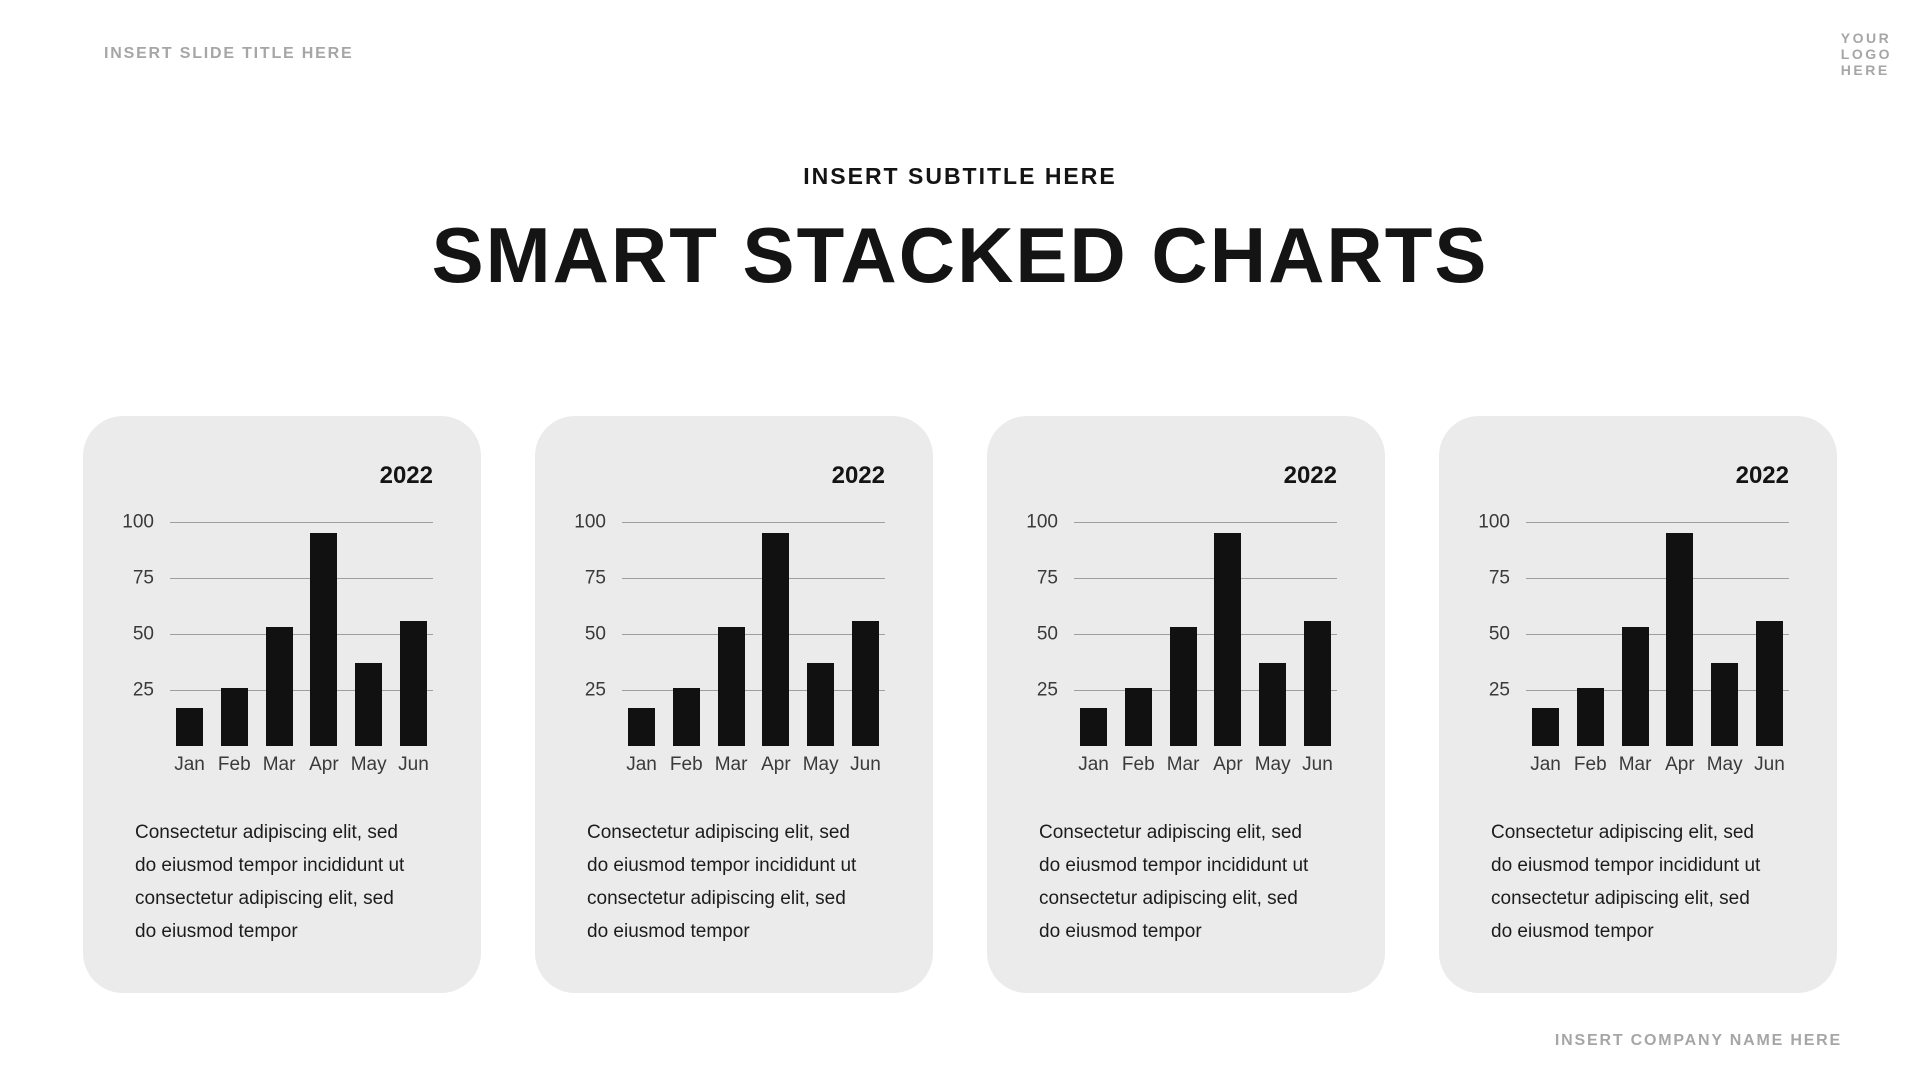 This screenshot has height=1080, width=1920. Describe the element at coordinates (960, 255) in the screenshot. I see `page-title: SMART STACKED CHARTS` at that location.